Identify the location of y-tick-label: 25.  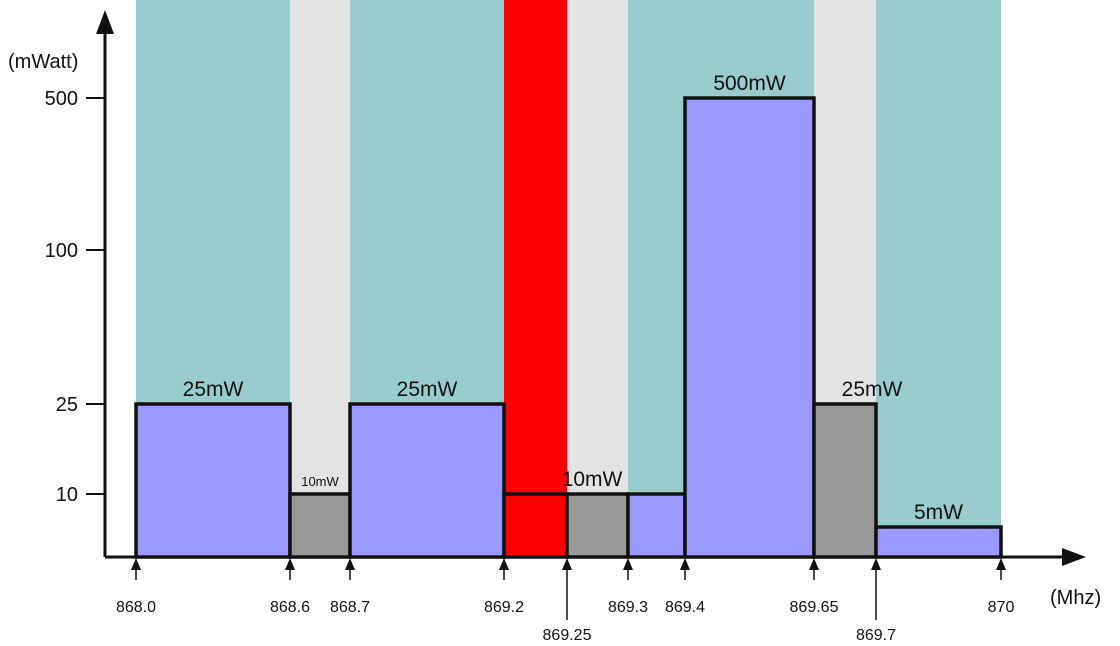
(67, 405).